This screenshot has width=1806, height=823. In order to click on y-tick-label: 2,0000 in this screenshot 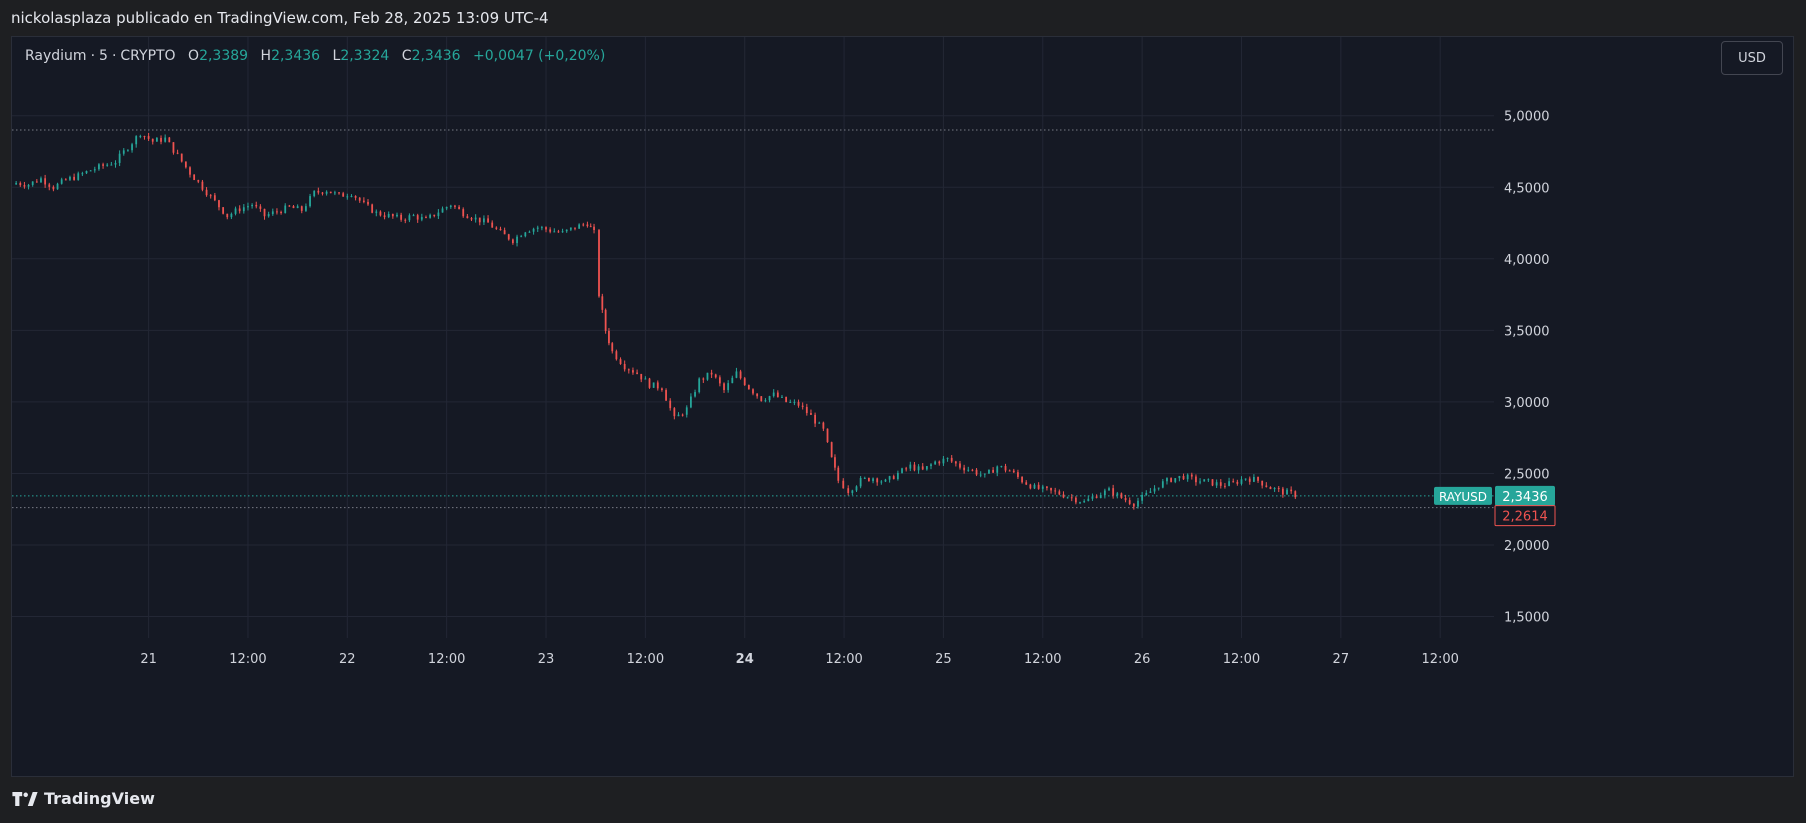, I will do `click(1527, 546)`.